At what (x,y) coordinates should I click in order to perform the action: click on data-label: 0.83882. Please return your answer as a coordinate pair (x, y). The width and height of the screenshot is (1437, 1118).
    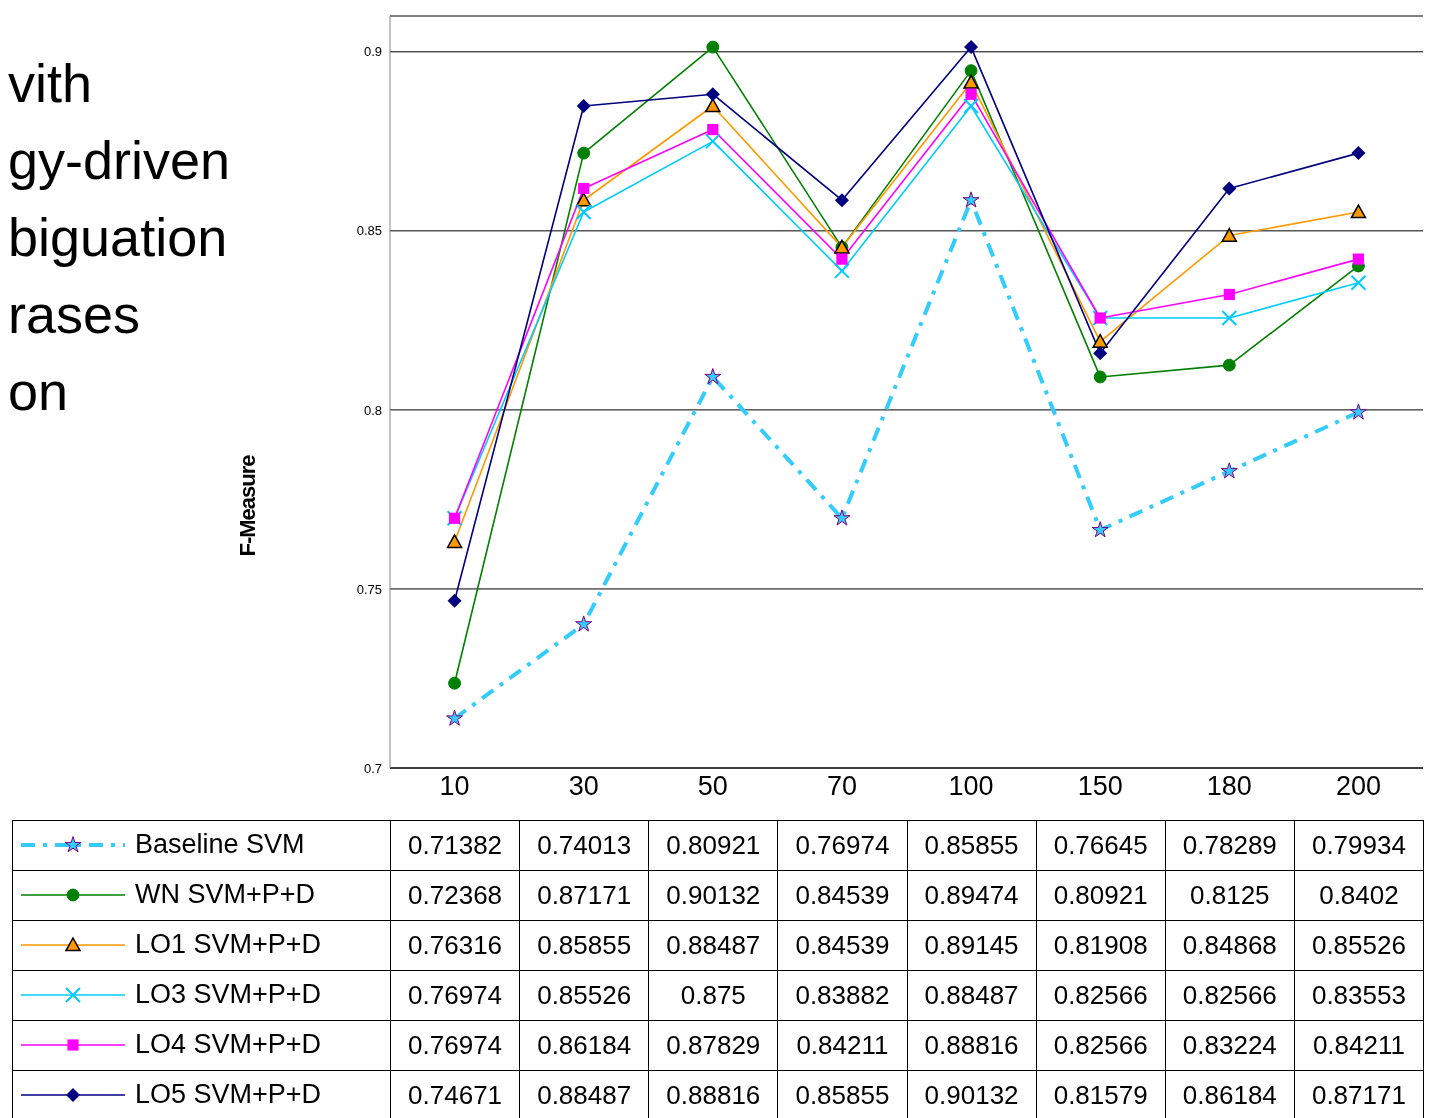
    Looking at the image, I should click on (842, 995).